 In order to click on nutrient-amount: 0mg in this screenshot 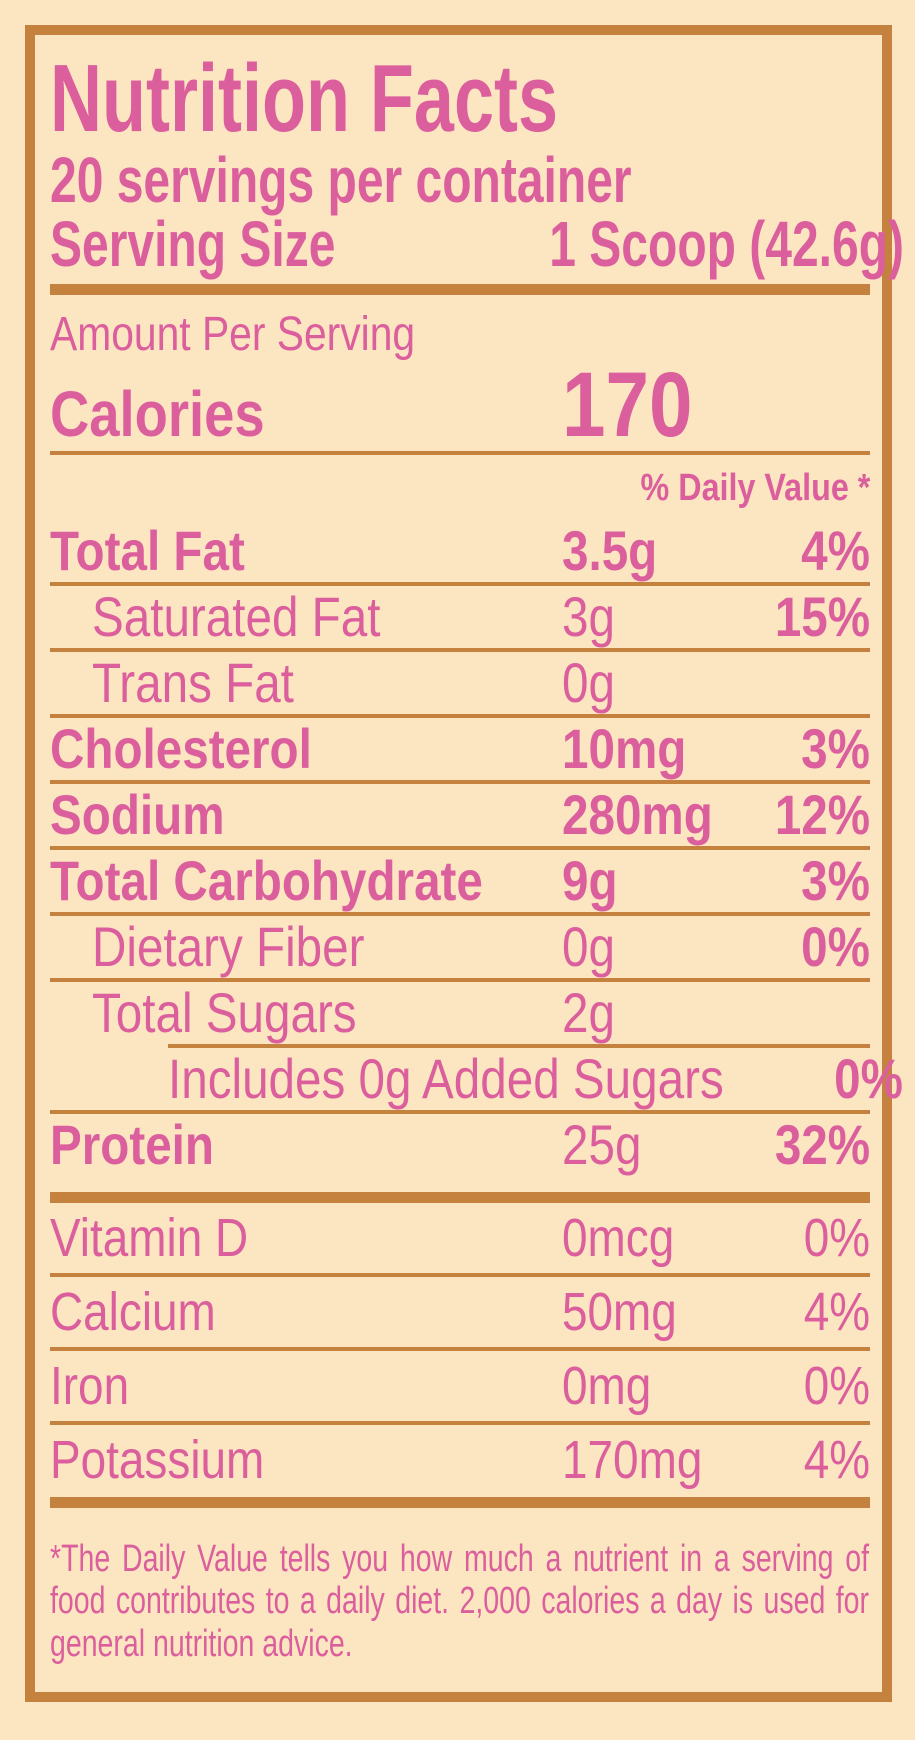, I will do `click(607, 1385)`.